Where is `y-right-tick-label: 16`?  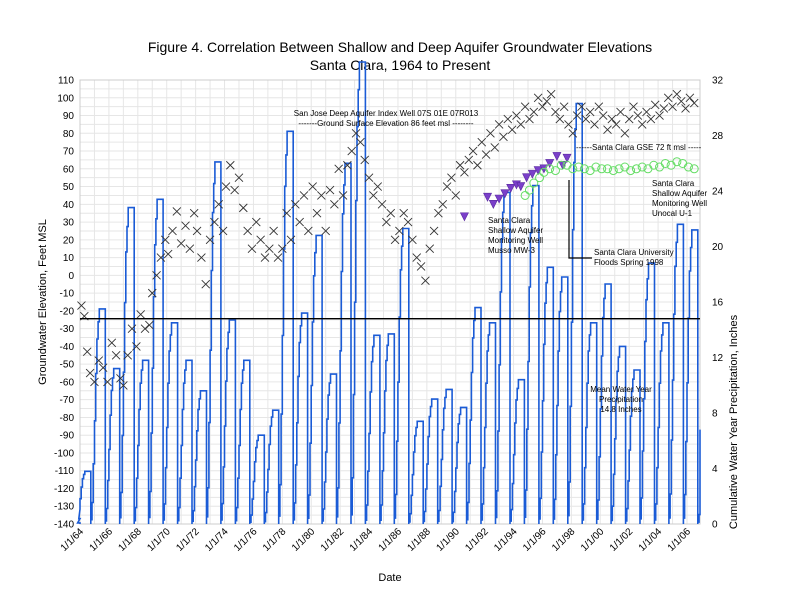 y-right-tick-label: 16 is located at coordinates (718, 303).